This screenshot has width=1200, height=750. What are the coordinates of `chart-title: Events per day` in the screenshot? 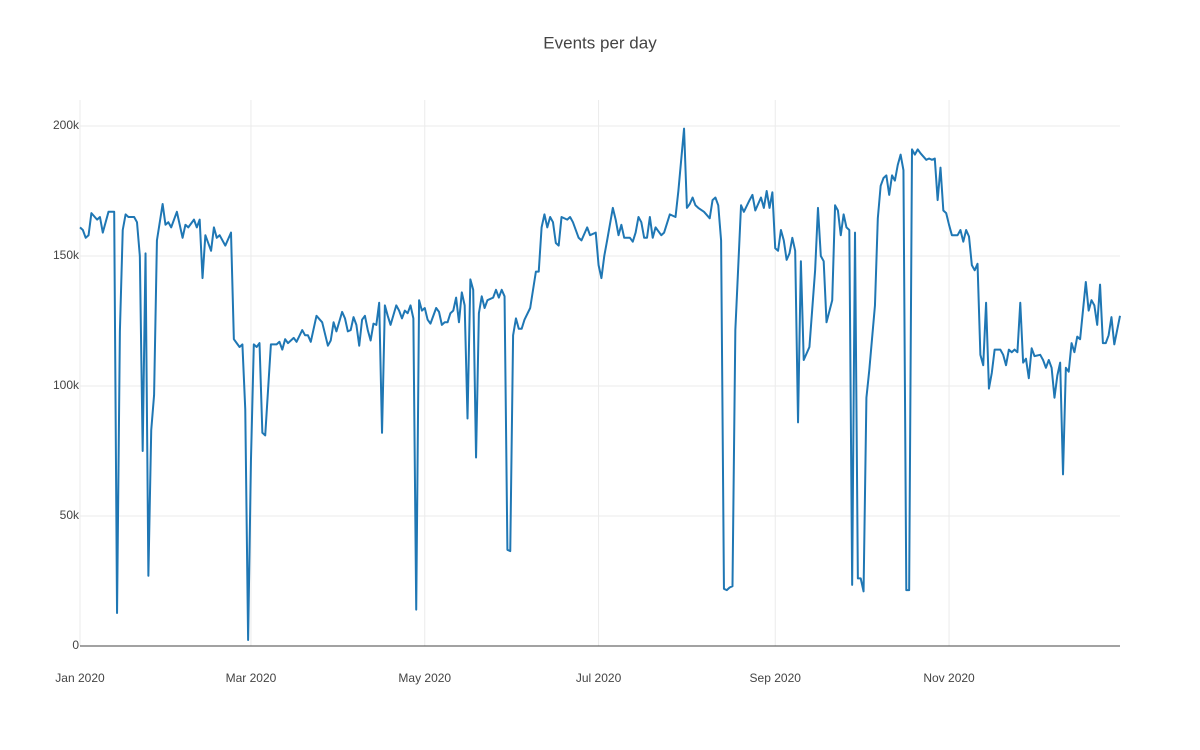 It's located at (600, 42).